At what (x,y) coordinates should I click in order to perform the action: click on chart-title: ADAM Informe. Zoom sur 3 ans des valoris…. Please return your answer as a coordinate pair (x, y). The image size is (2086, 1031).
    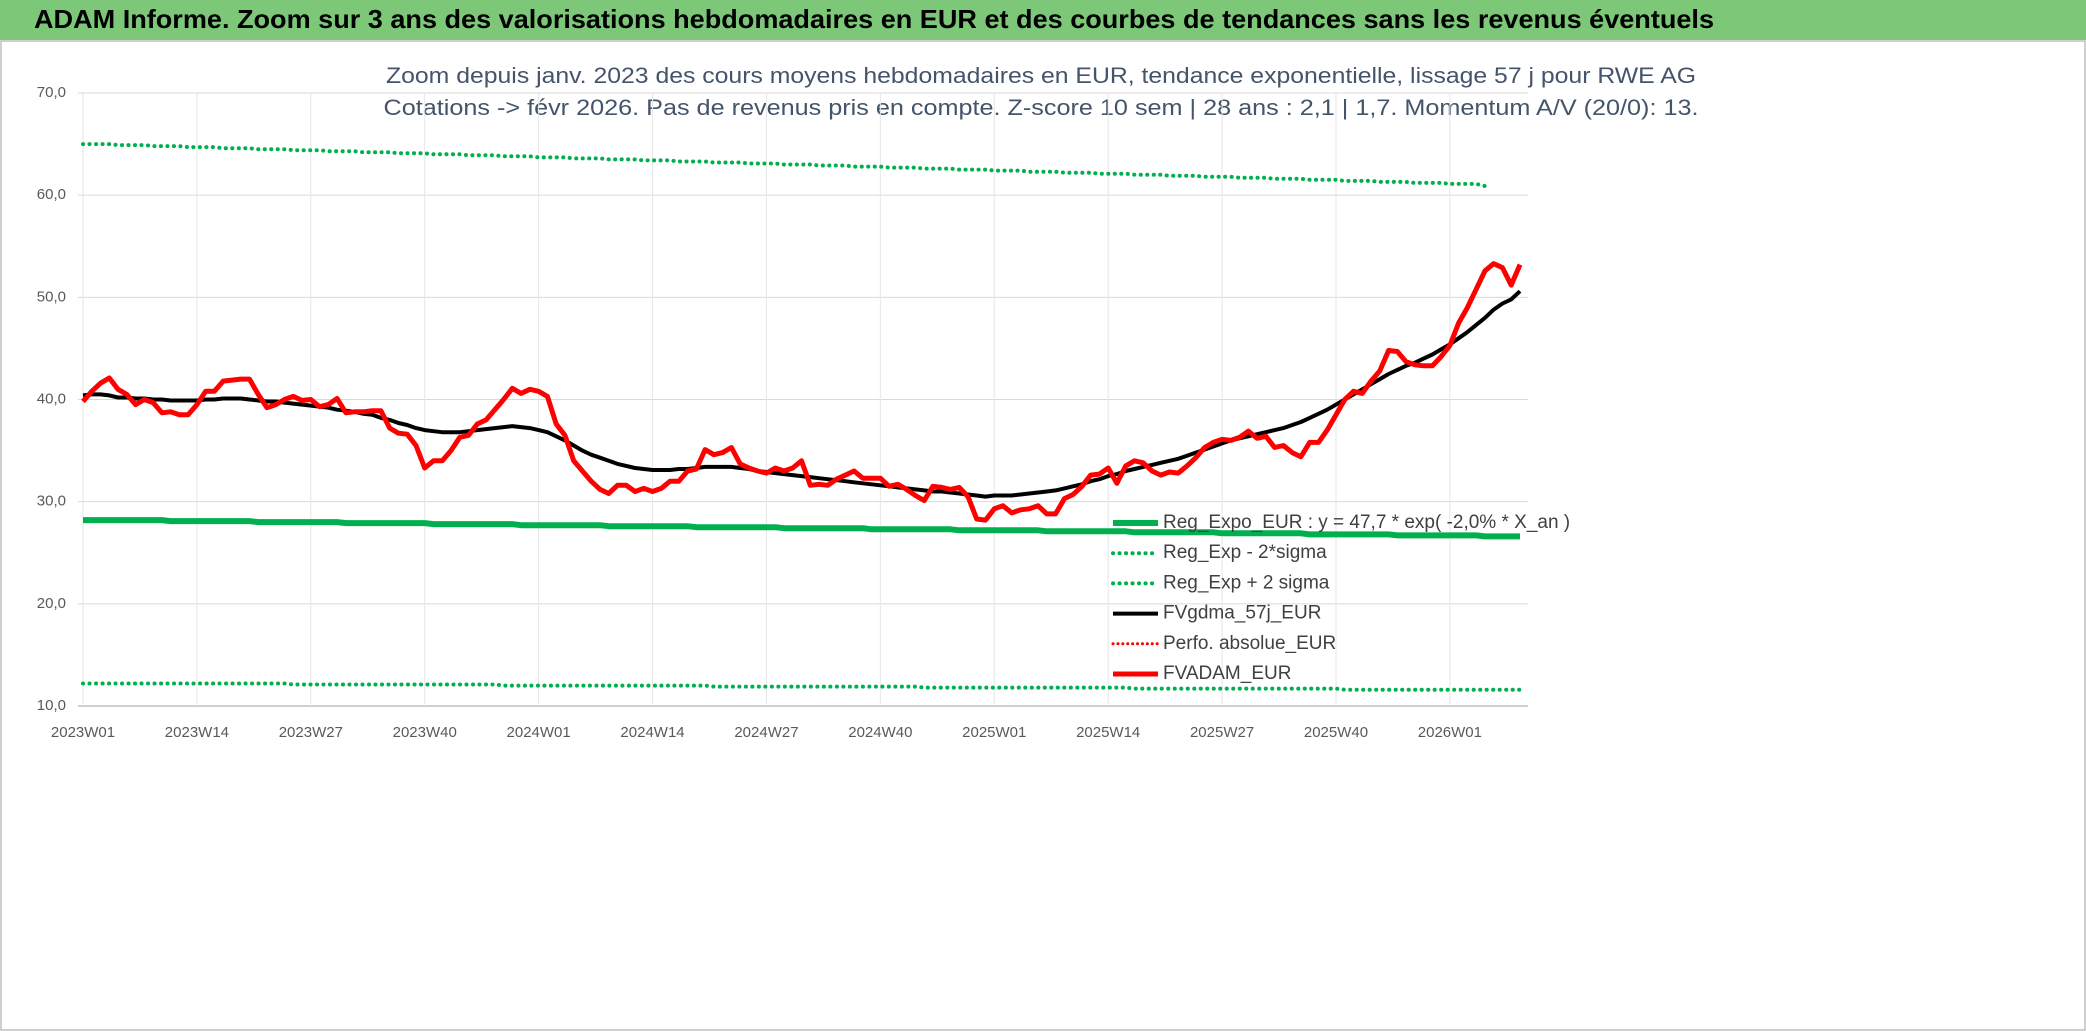
    Looking at the image, I should click on (874, 19).